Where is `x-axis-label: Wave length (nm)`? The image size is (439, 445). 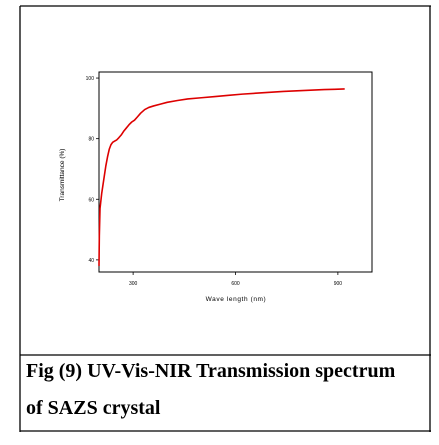
x-axis-label: Wave length (nm) is located at coordinates (236, 299).